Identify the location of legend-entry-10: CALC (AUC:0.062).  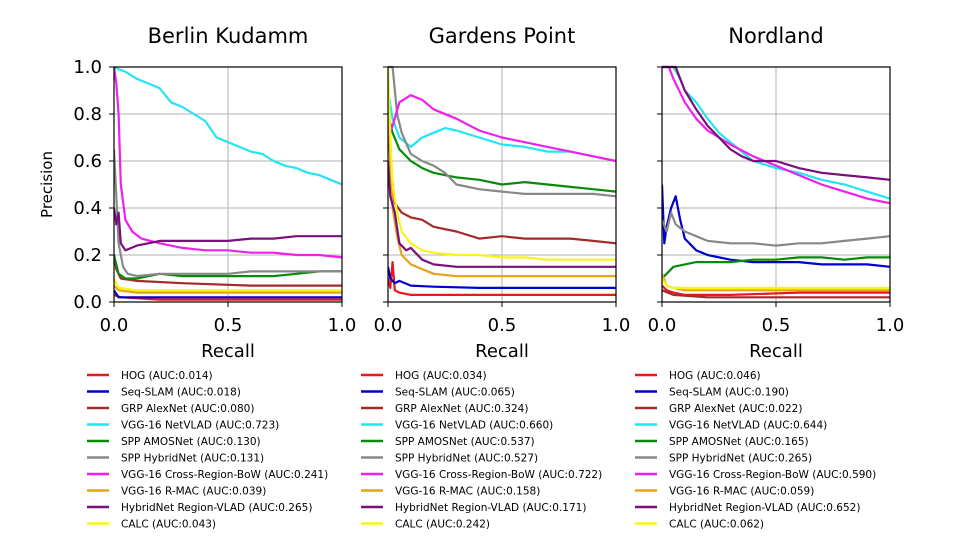
(716, 525).